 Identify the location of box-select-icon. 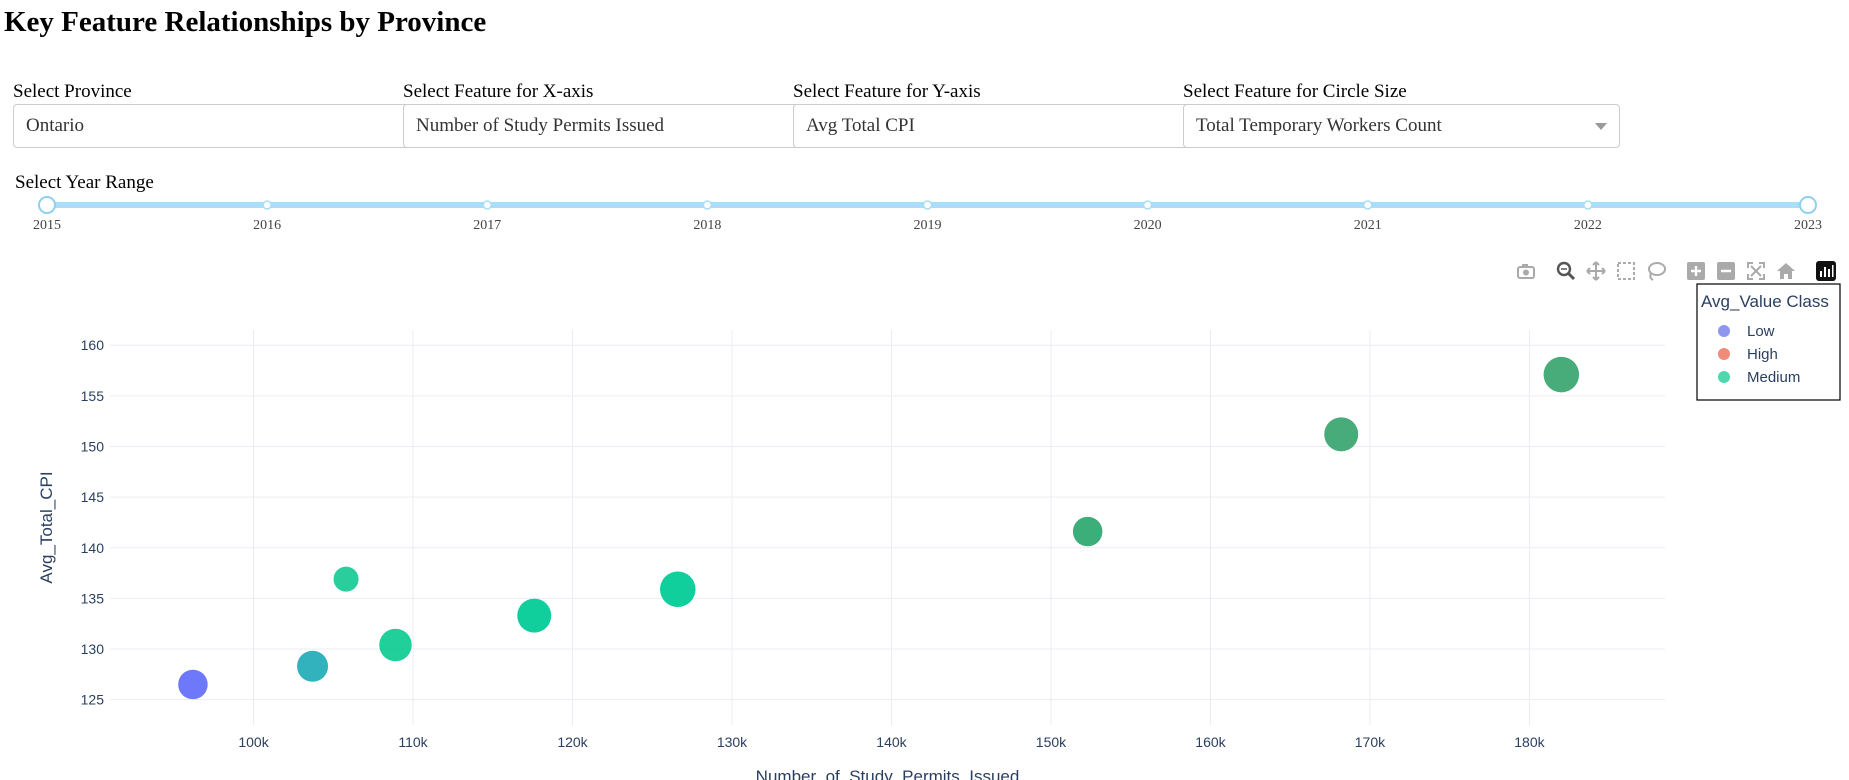
(1627, 272).